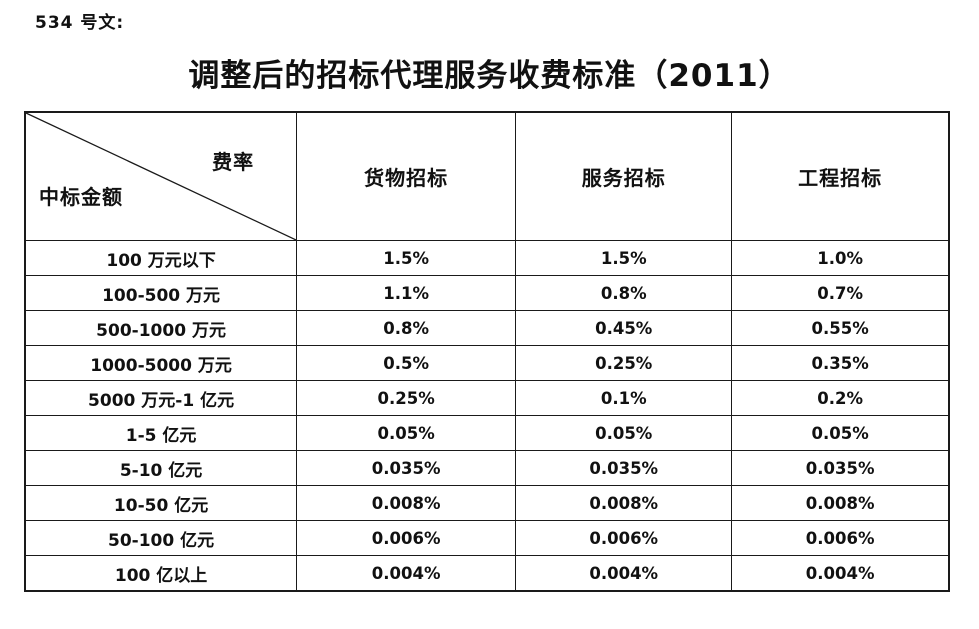 This screenshot has height=629, width=979. I want to click on diagonal-divider-line, so click(161, 176).